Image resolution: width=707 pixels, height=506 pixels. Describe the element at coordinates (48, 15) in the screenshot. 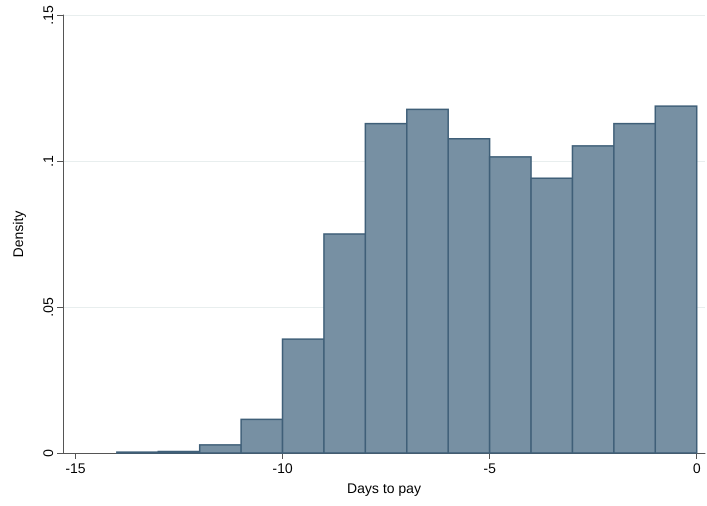

I see `y-tick-label: .15` at that location.